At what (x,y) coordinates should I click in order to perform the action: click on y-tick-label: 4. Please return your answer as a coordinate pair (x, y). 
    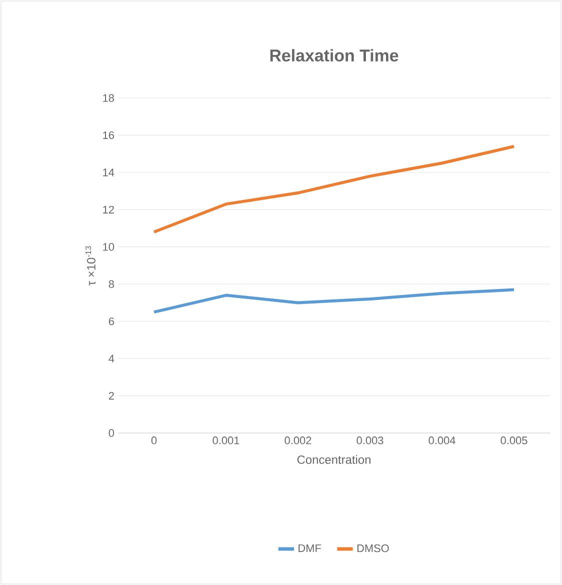
    Looking at the image, I should click on (111, 358).